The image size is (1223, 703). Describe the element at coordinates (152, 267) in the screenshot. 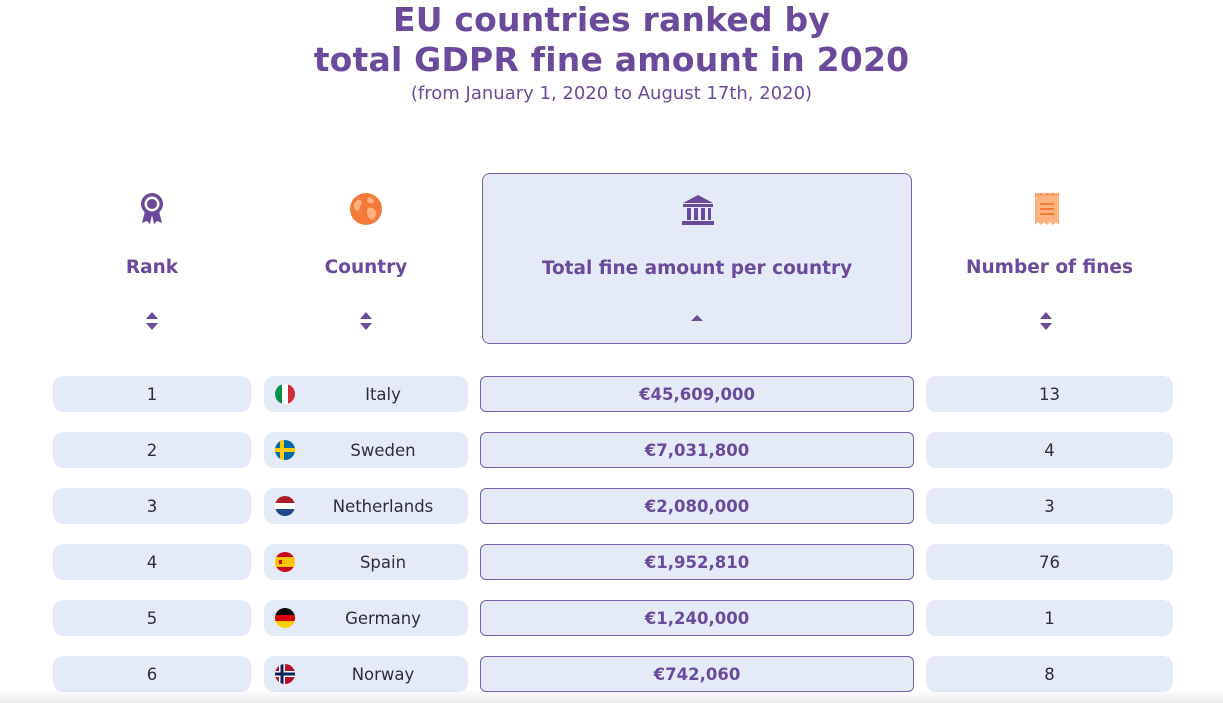

I see `column-header-rank-label: Rank` at that location.